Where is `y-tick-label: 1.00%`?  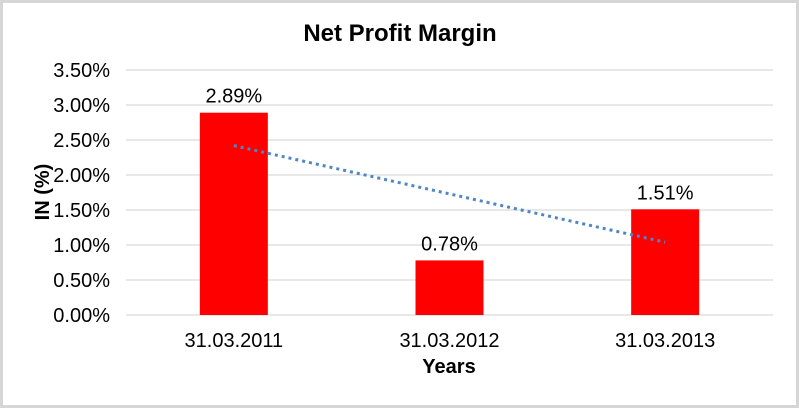 y-tick-label: 1.00% is located at coordinates (81, 246).